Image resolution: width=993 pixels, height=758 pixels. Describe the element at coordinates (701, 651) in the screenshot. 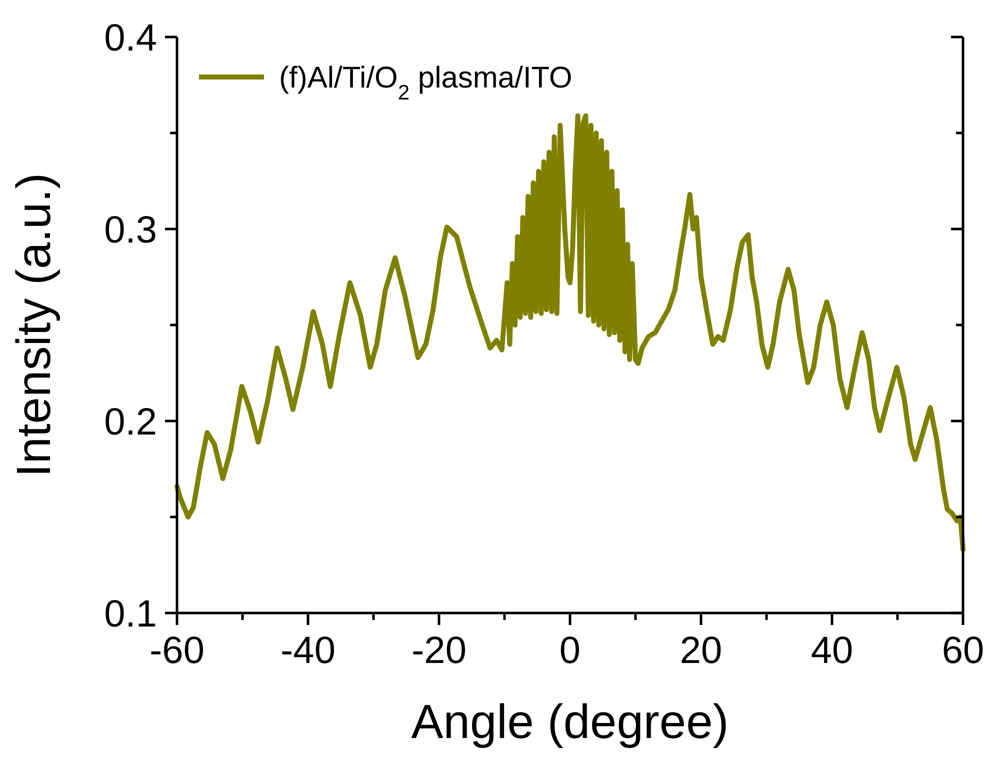

I see `x-tick-label: 20` at that location.